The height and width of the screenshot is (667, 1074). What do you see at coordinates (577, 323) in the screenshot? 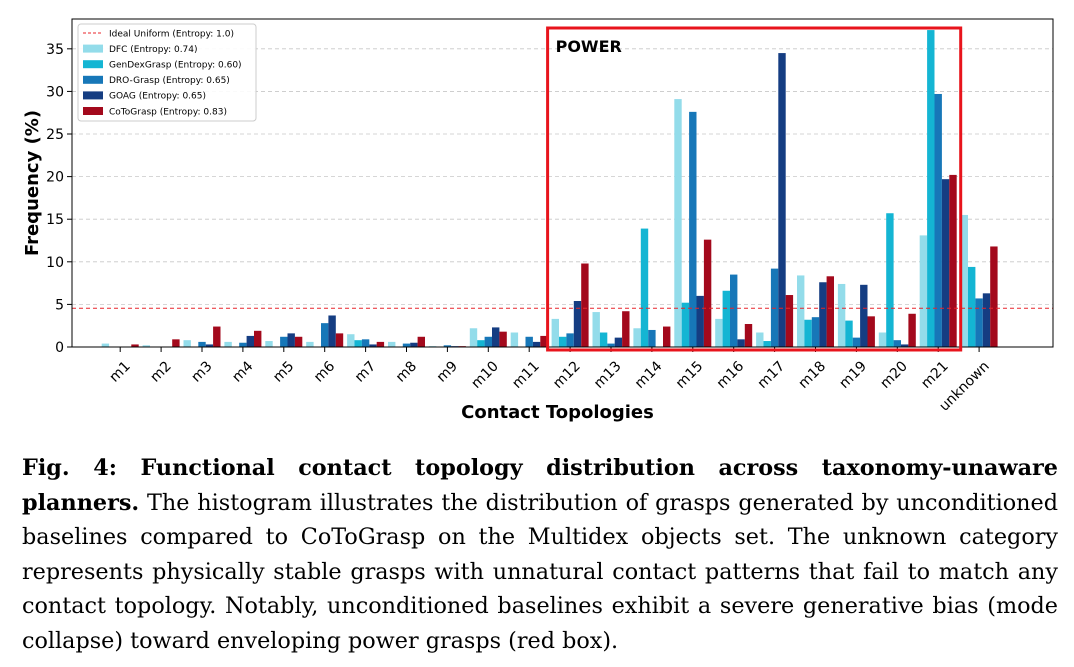
I see `bar-m12-s3` at bounding box center [577, 323].